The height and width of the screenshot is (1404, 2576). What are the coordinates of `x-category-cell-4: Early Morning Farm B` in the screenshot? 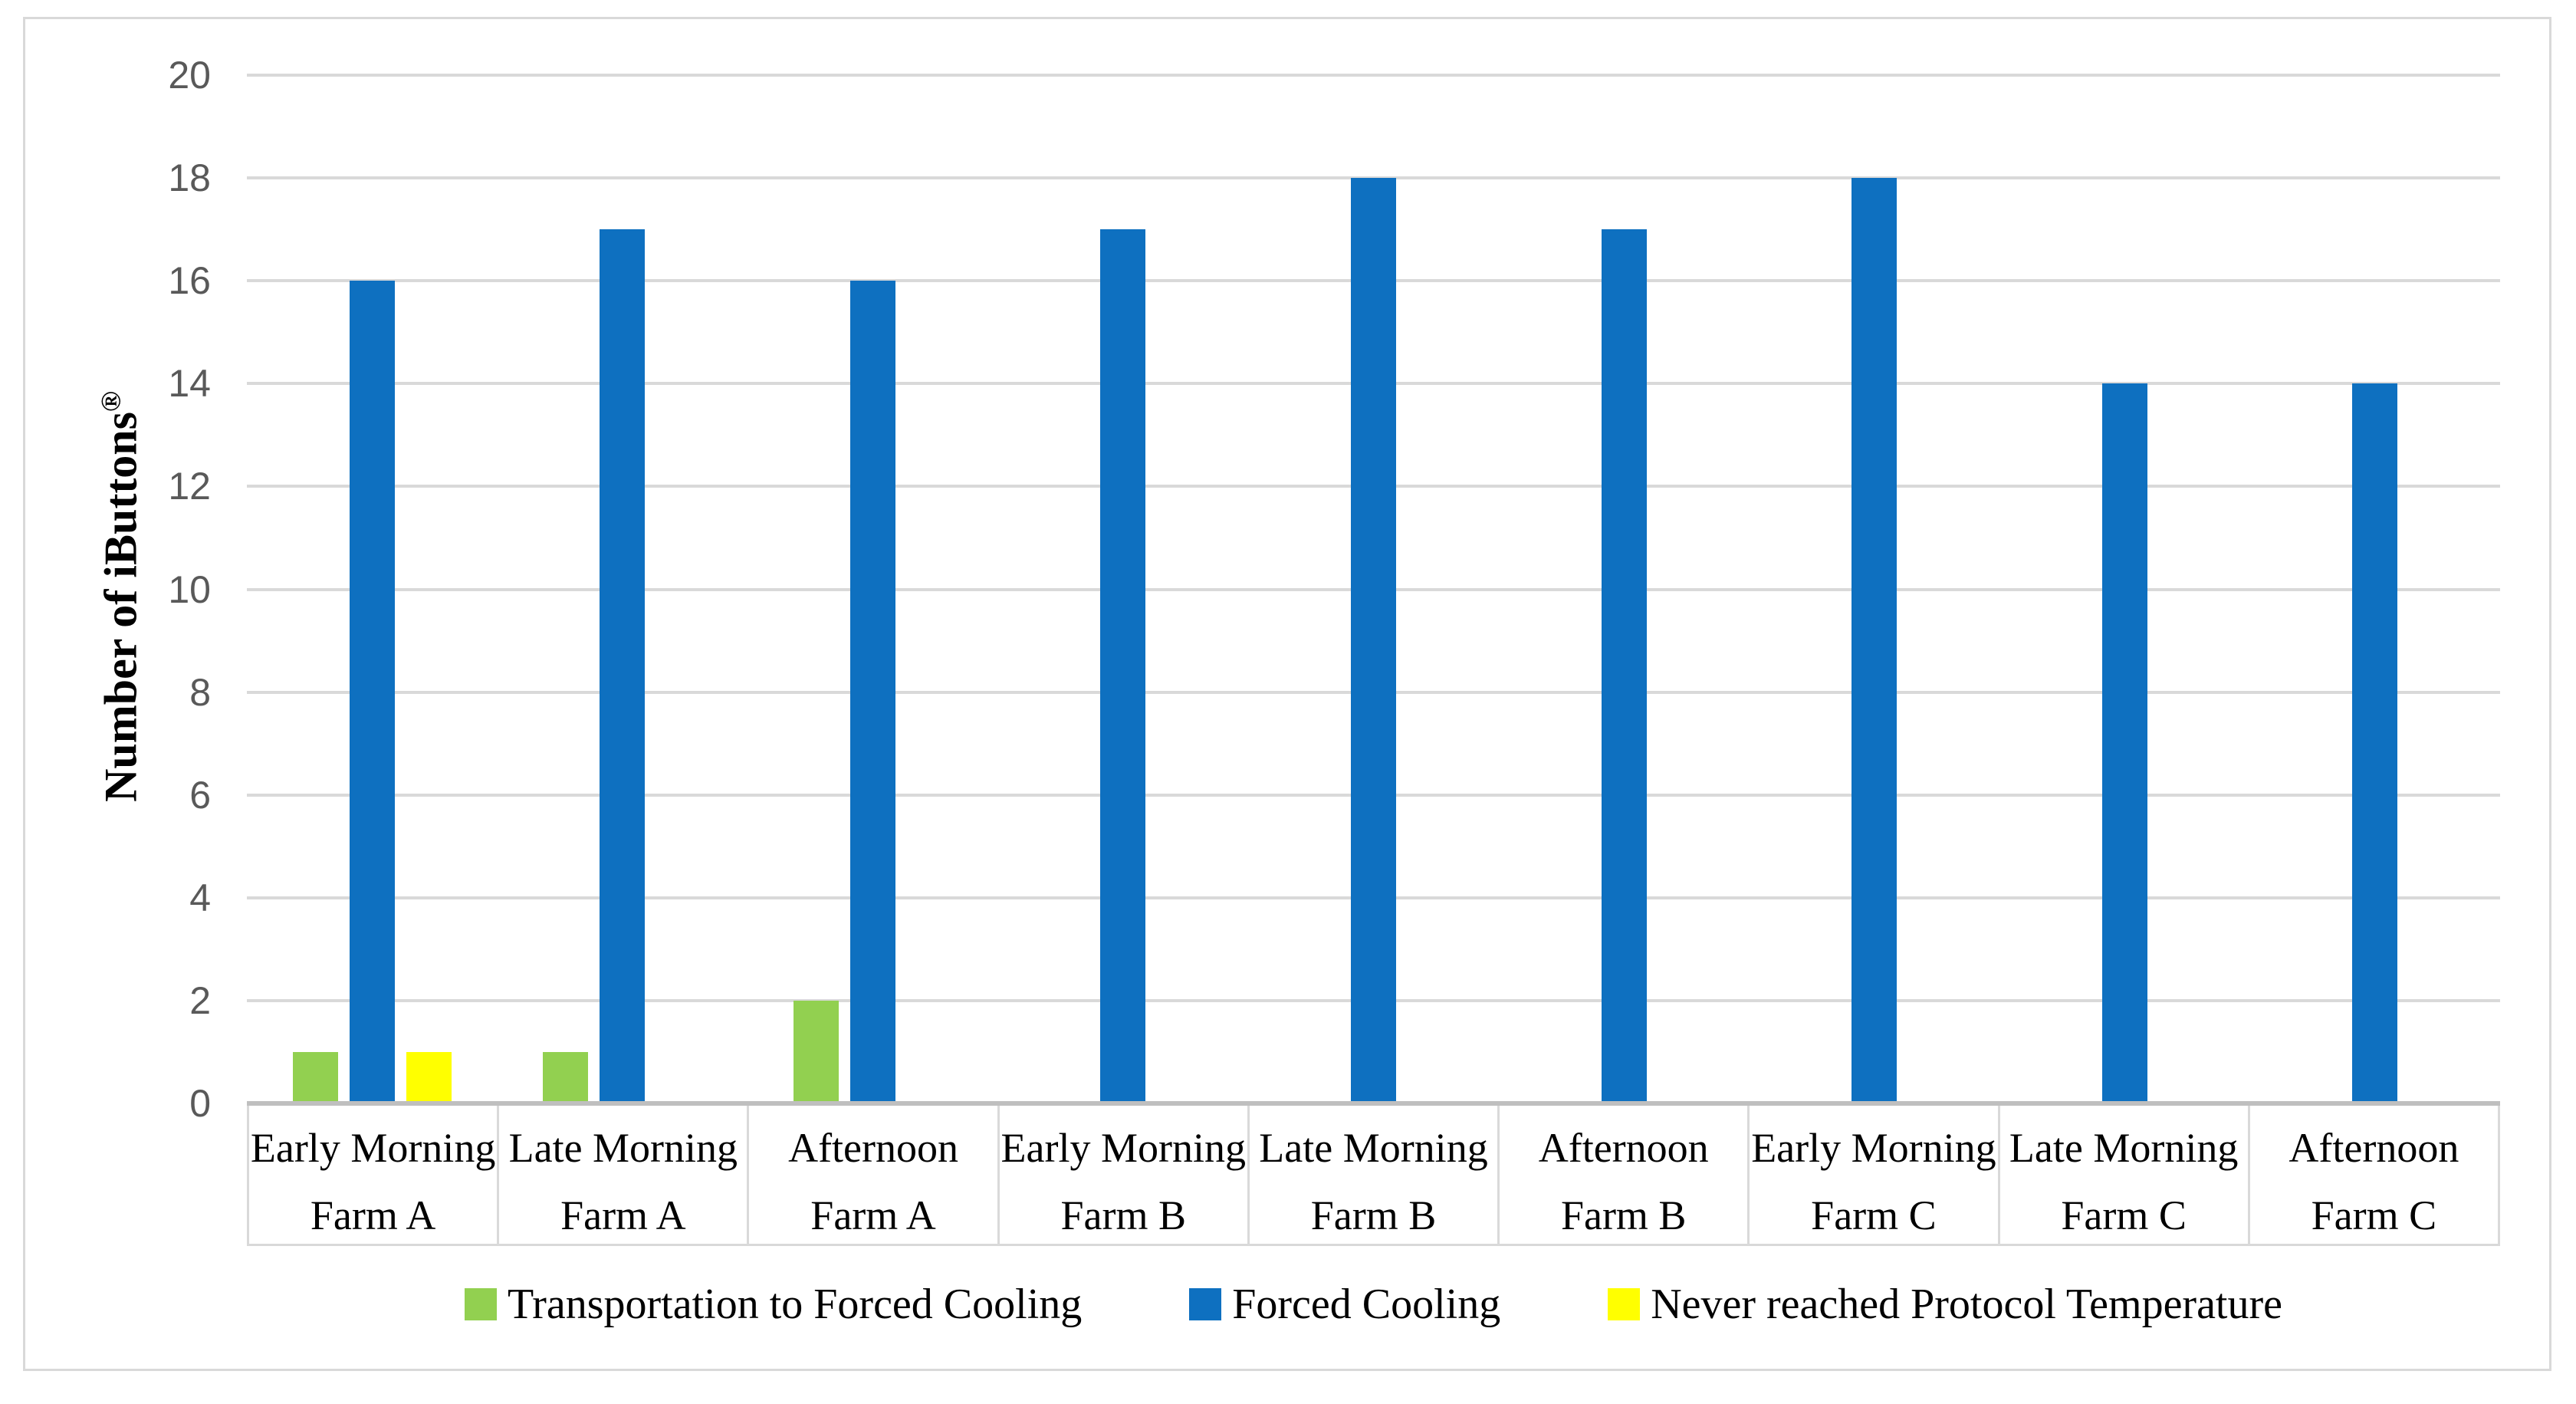 It's located at (1122, 1175).